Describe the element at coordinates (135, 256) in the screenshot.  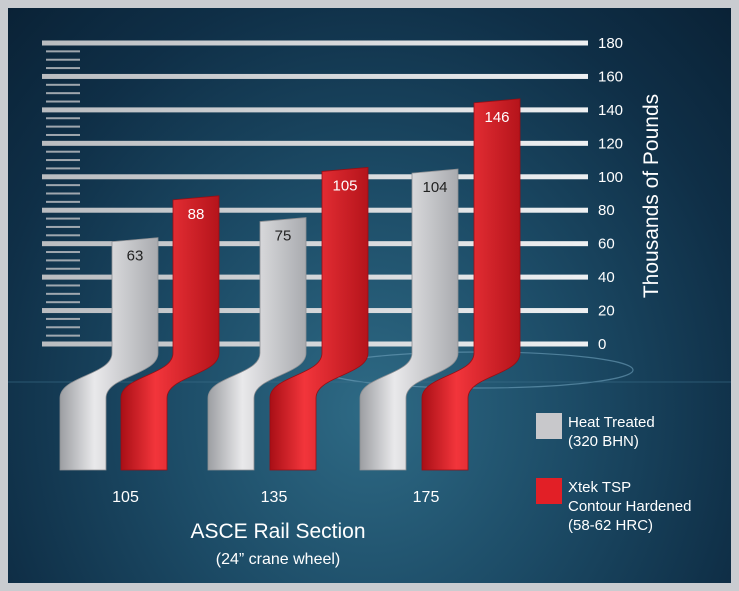
I see `data-label: 63` at that location.